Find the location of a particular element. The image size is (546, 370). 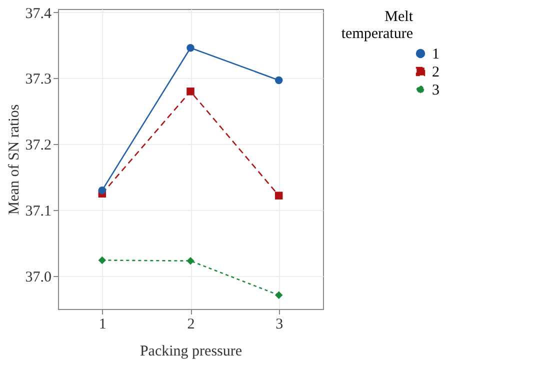

legend-label: 1 is located at coordinates (436, 54).